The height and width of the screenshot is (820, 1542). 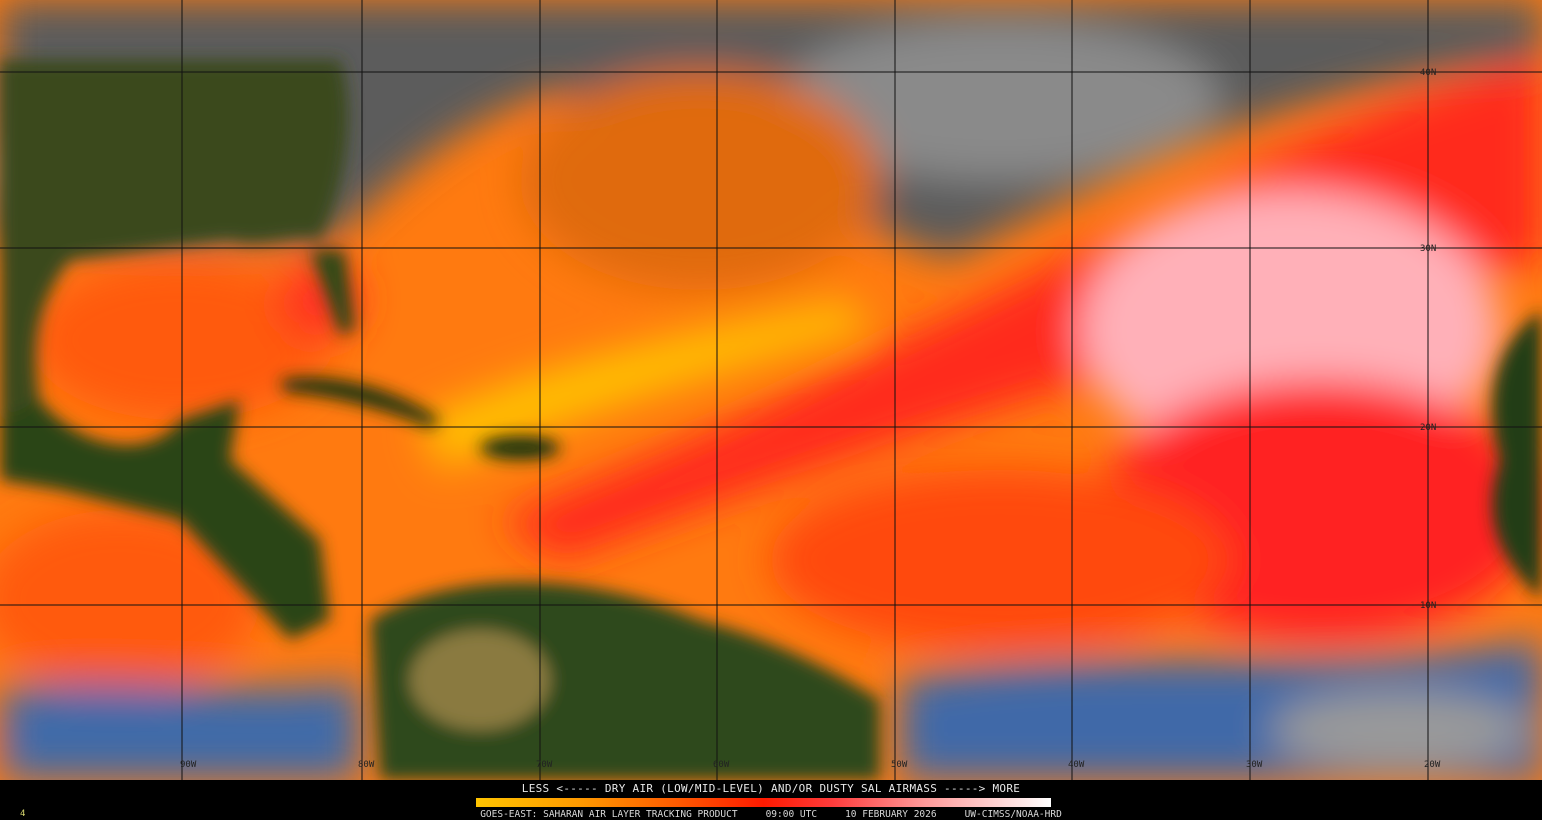 I want to click on lon-label-20w: 20W, so click(x=1432, y=765).